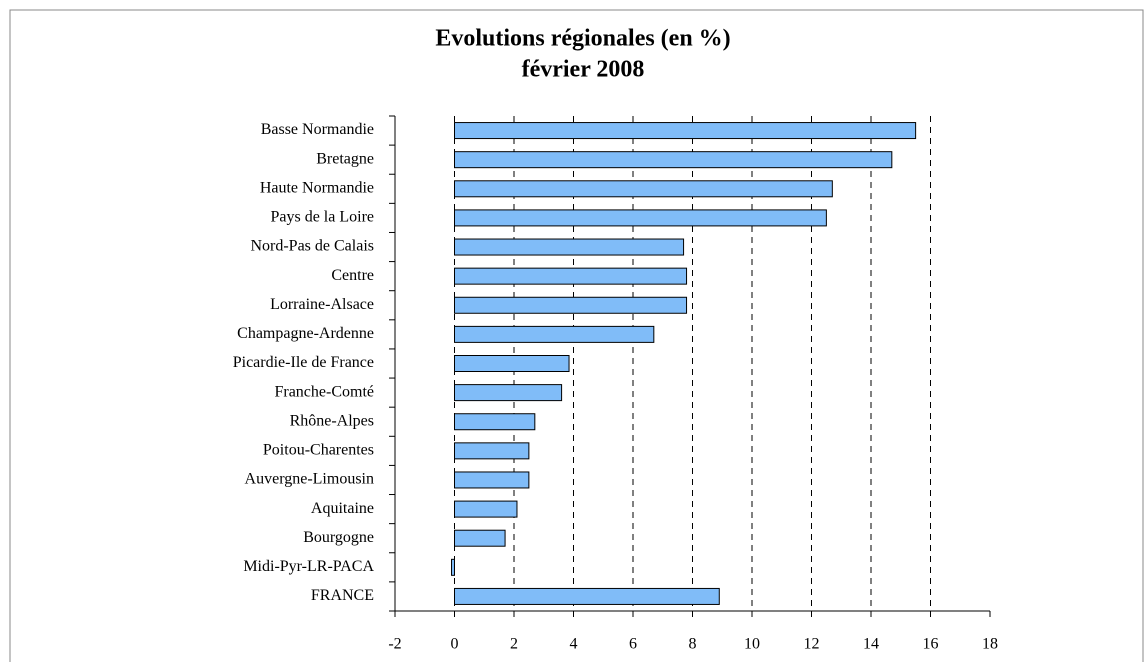  What do you see at coordinates (345, 158) in the screenshot?
I see `y-tick-label: Bretagne` at bounding box center [345, 158].